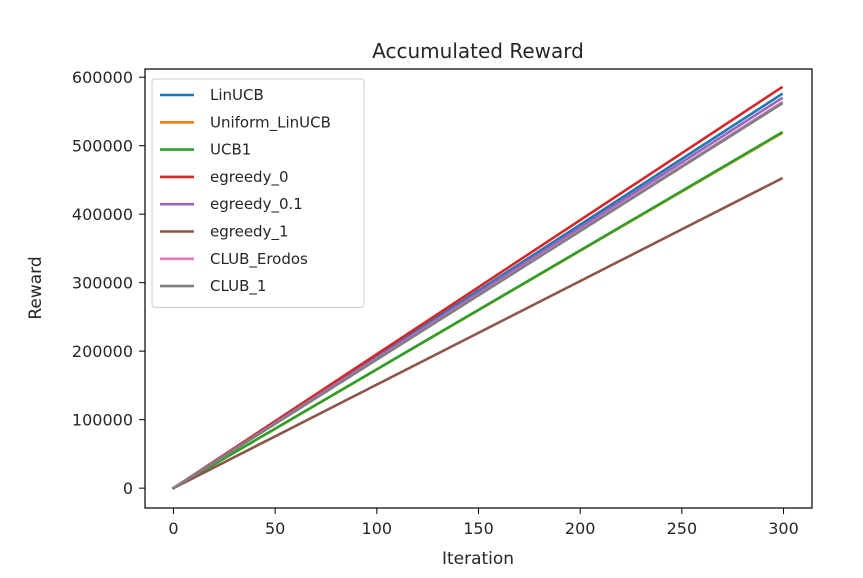 This screenshot has height=578, width=863. Describe the element at coordinates (36, 287) in the screenshot. I see `y-axis-label: Reward` at that location.